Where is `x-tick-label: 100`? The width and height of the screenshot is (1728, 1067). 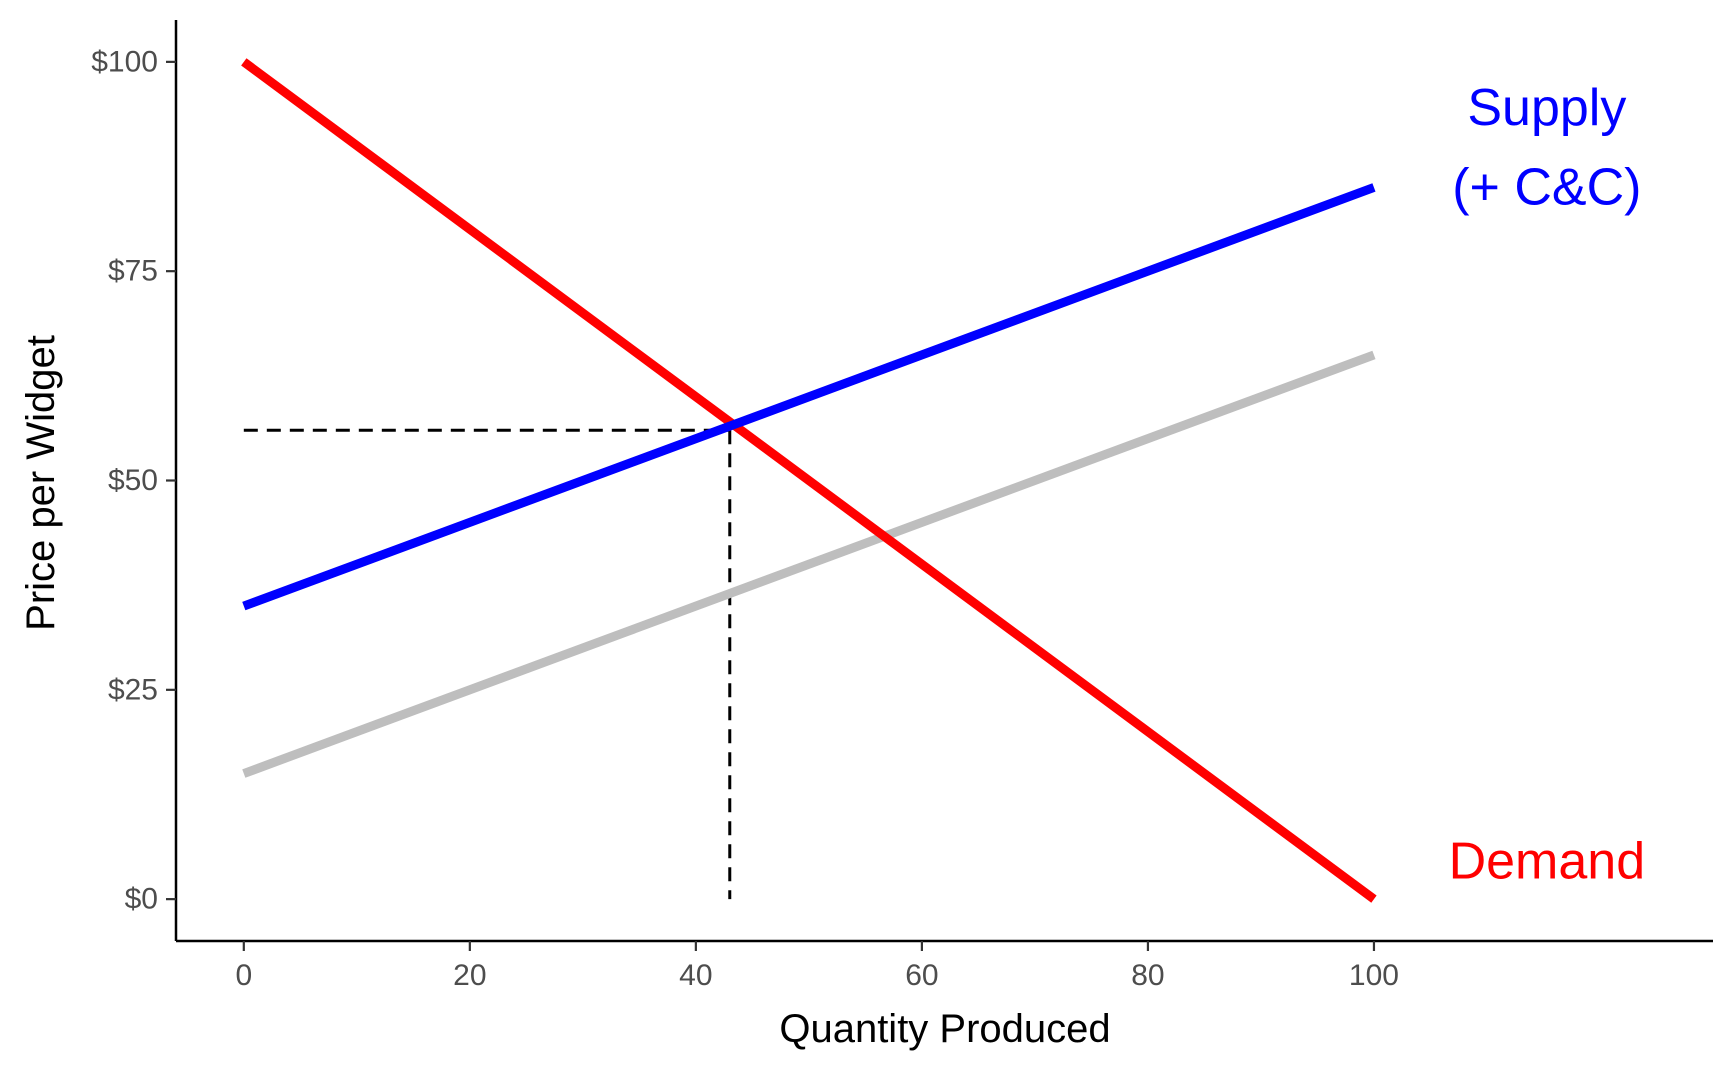 x-tick-label: 100 is located at coordinates (1374, 975).